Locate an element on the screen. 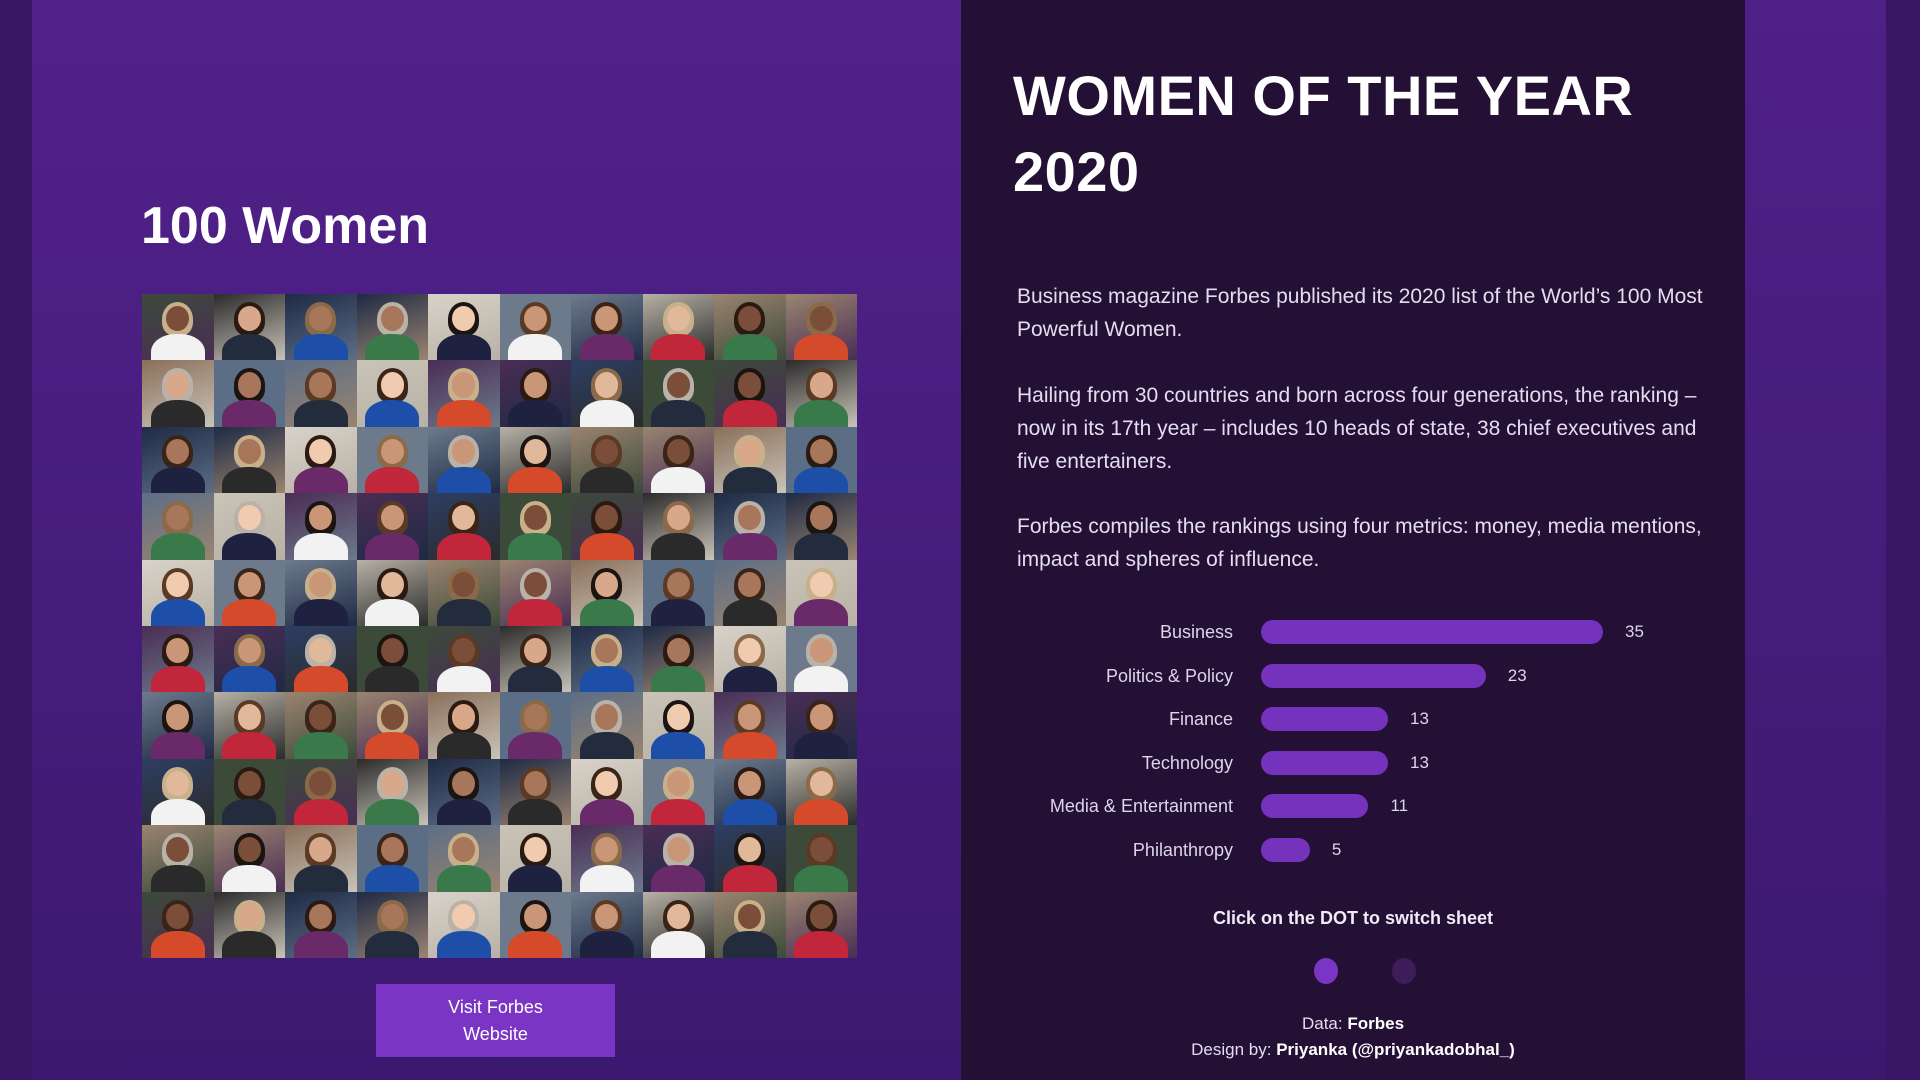  design-credit: Design by: Priyanka (@priyankadobhal_) is located at coordinates (1353, 1050).